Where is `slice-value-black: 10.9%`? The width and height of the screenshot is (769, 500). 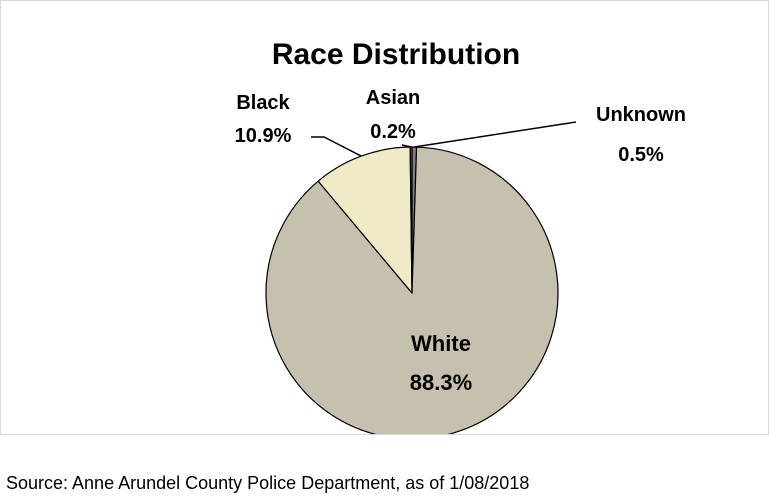
slice-value-black: 10.9% is located at coordinates (263, 136).